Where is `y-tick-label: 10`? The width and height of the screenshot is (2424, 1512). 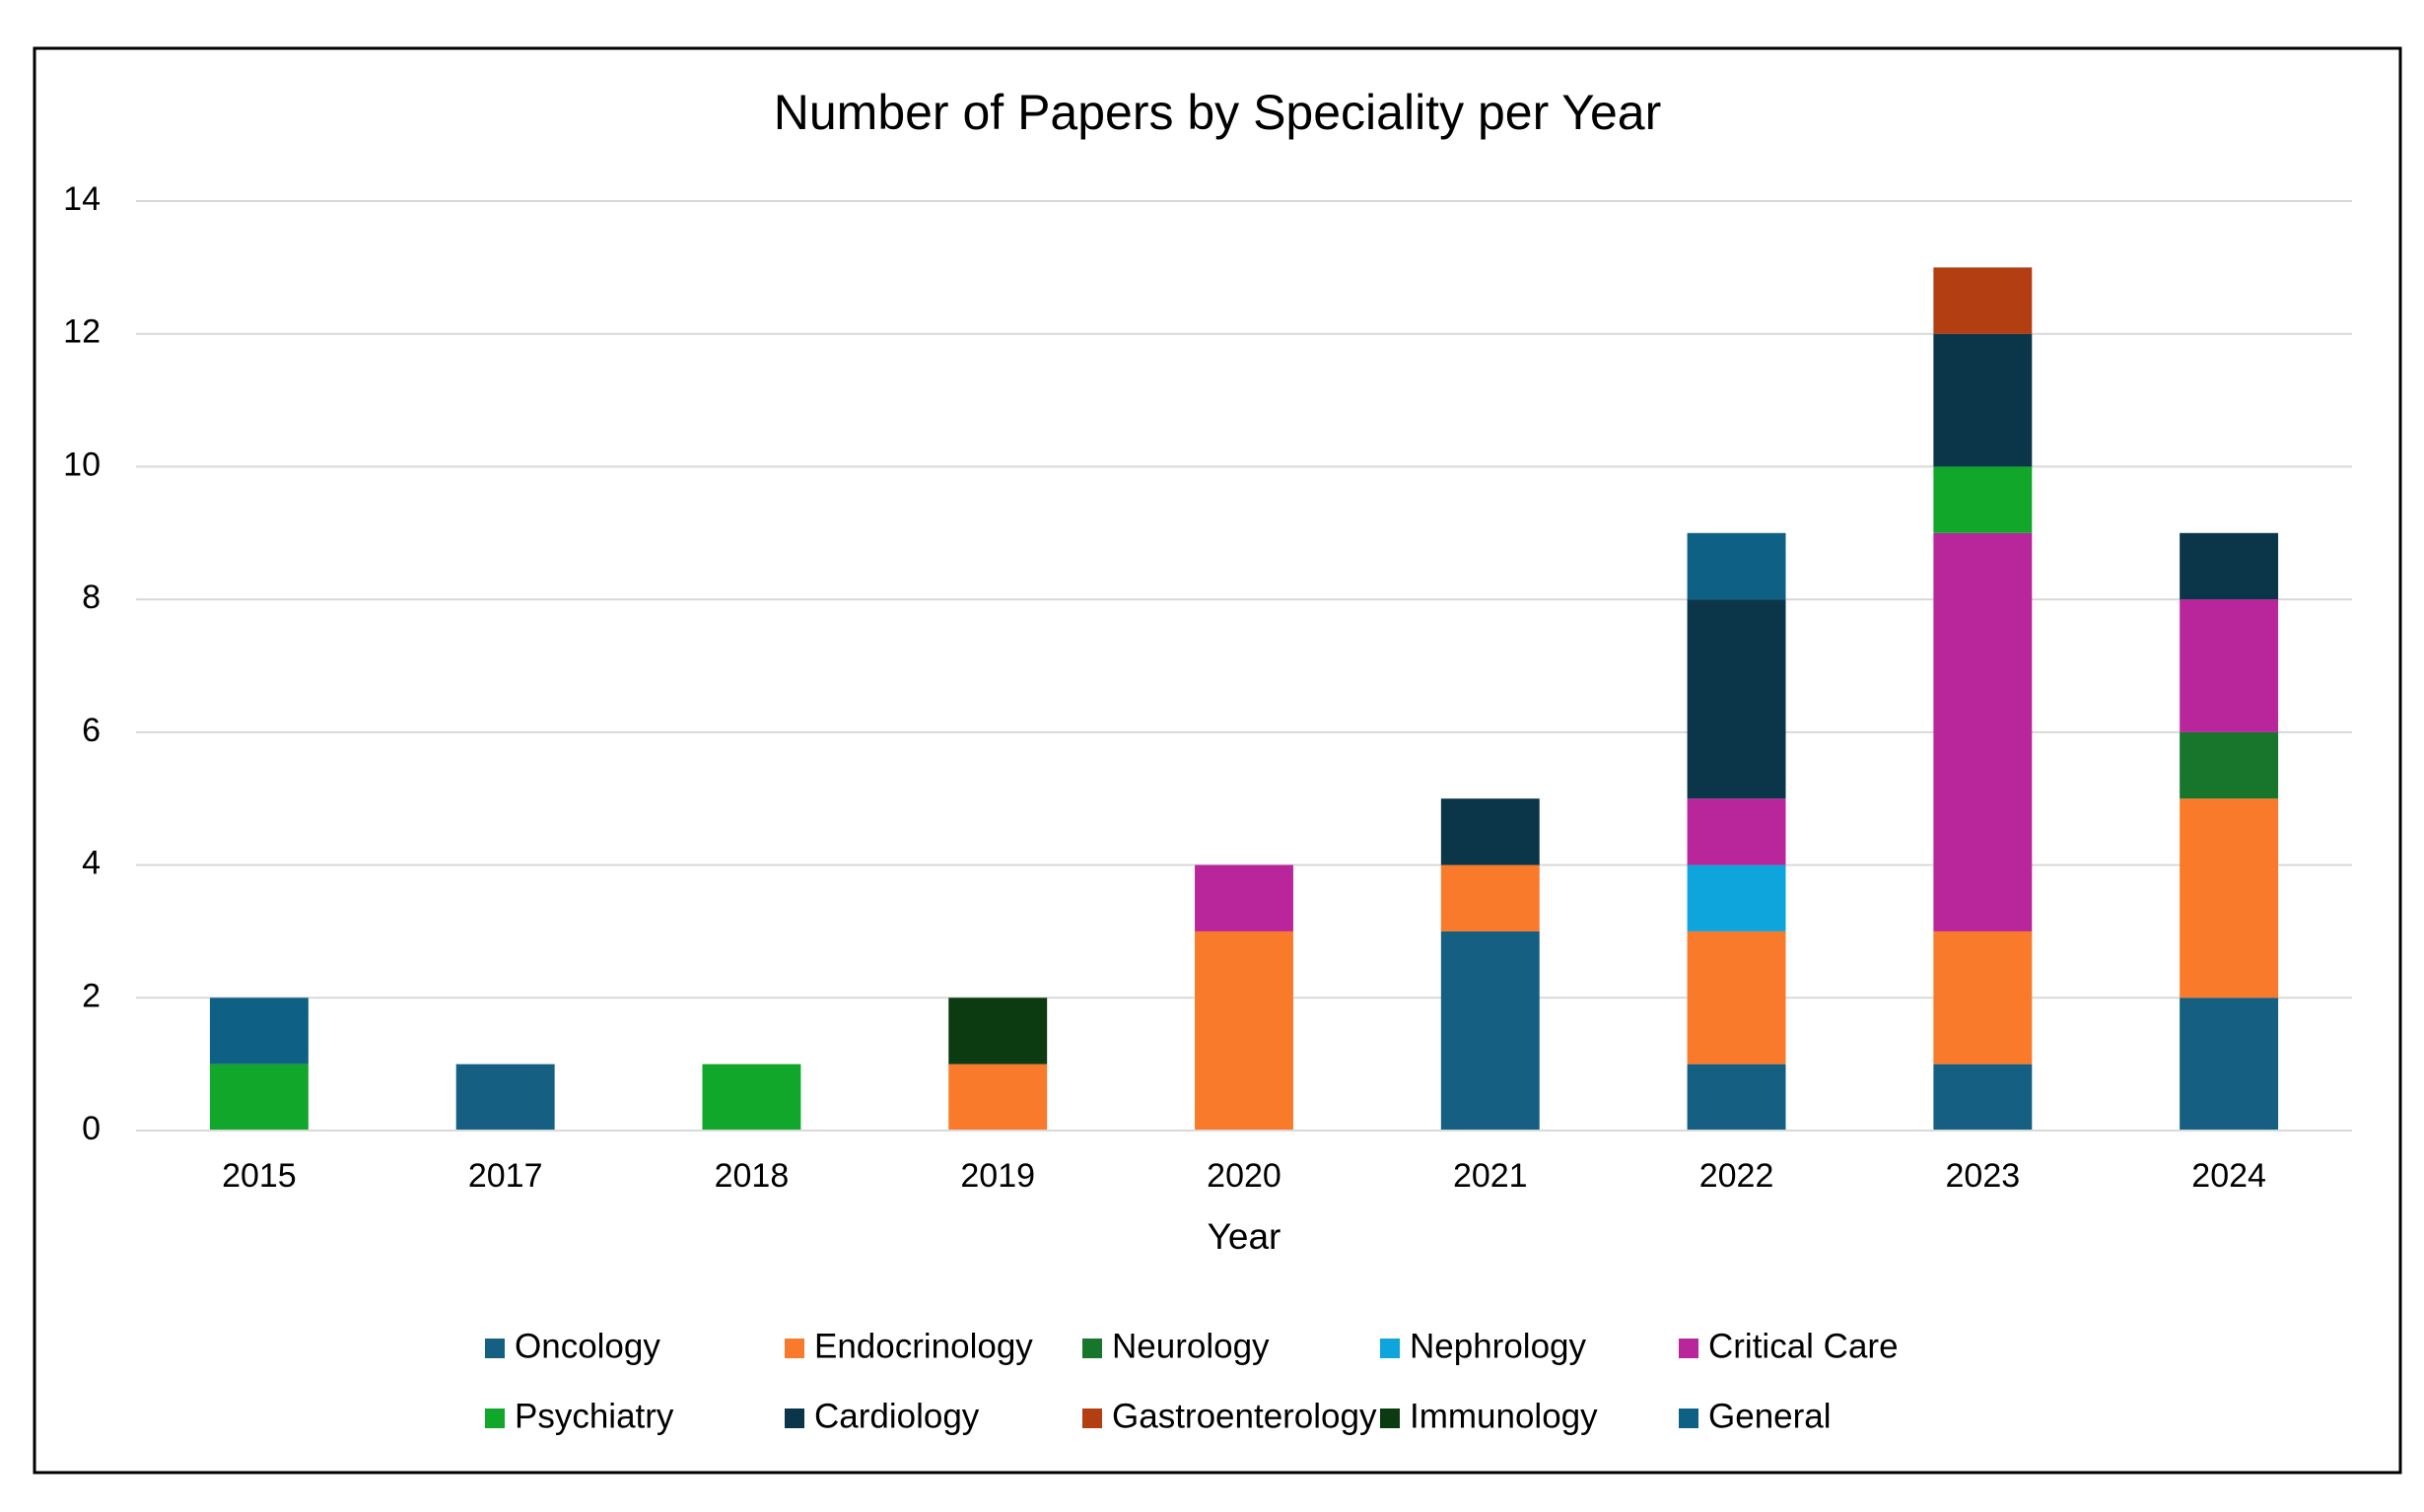 y-tick-label: 10 is located at coordinates (82, 465).